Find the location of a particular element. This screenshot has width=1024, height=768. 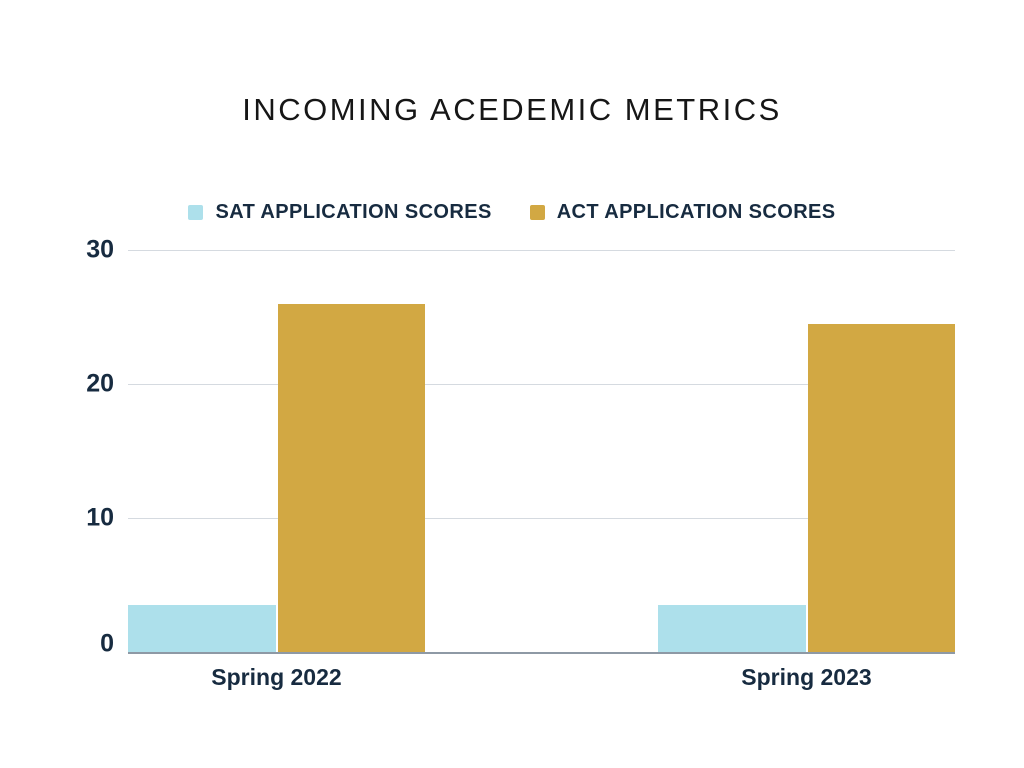

chart-title: INCOMING ACEDEMIC METRICS is located at coordinates (512, 109).